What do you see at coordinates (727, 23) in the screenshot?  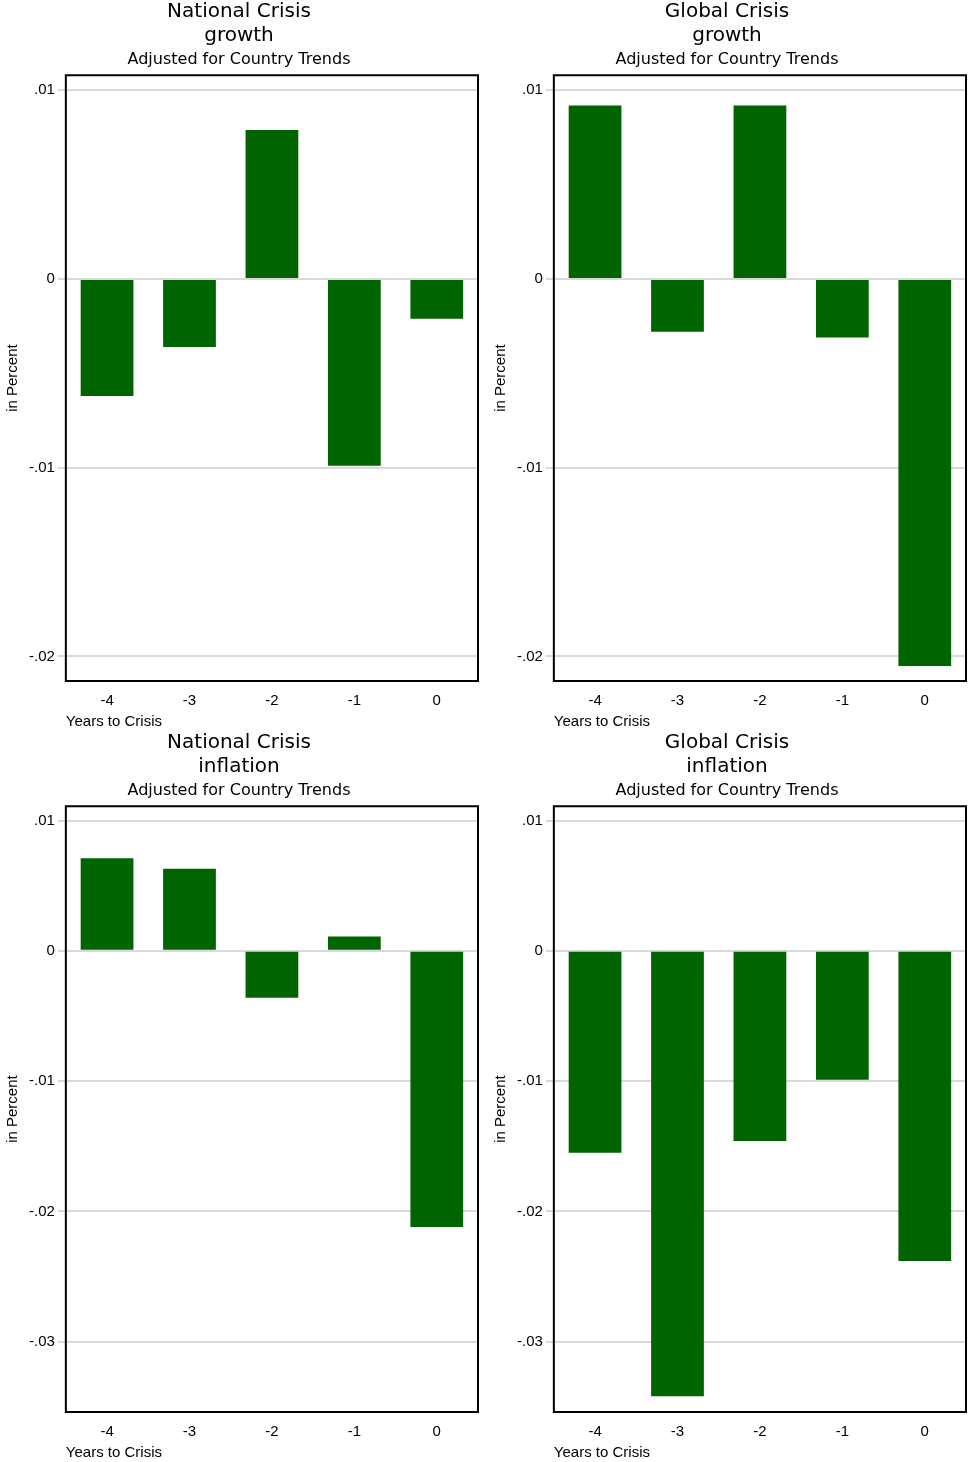 I see `chart-title: Global Crisis growth` at bounding box center [727, 23].